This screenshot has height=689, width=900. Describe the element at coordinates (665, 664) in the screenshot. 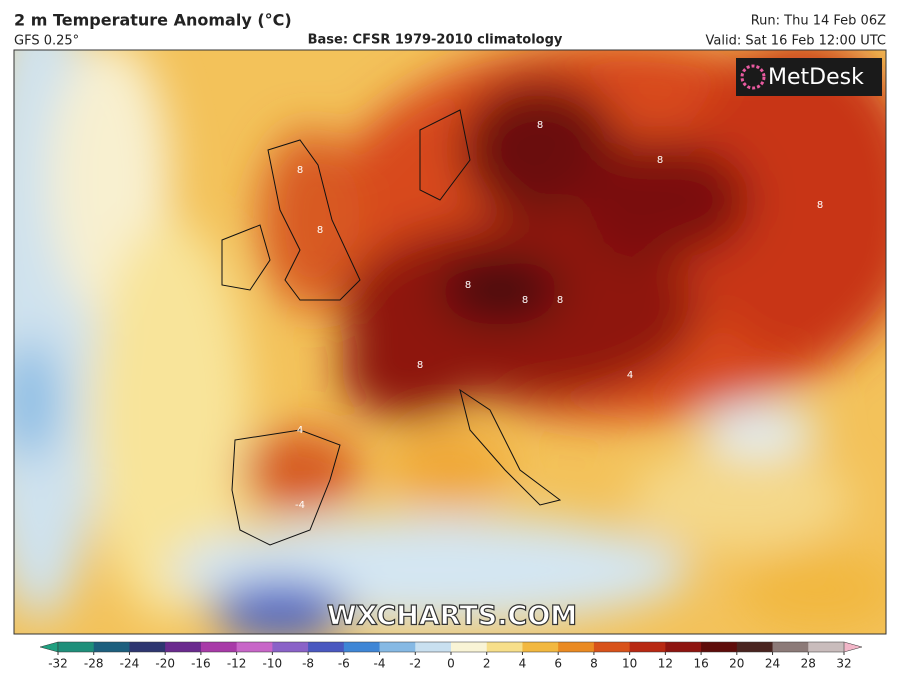

I see `colorbar-tick-label: 12` at that location.